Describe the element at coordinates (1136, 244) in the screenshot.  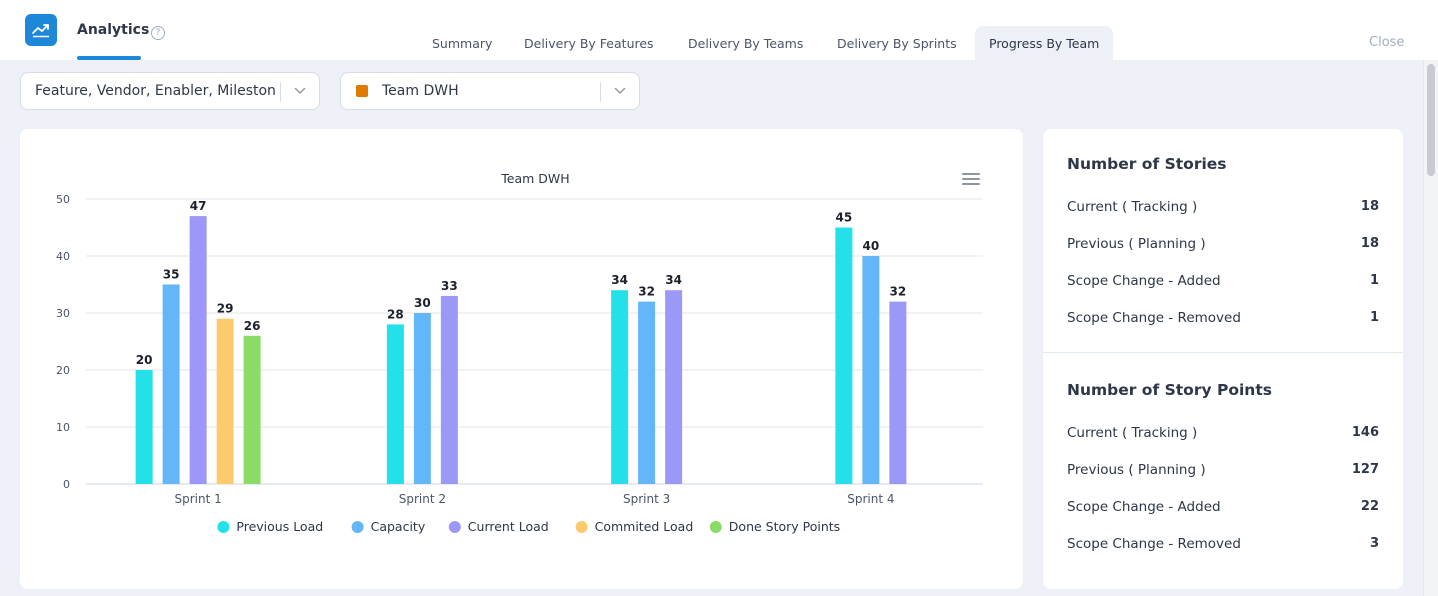
I see `stories-previous-label: Previous ( Planning )` at that location.